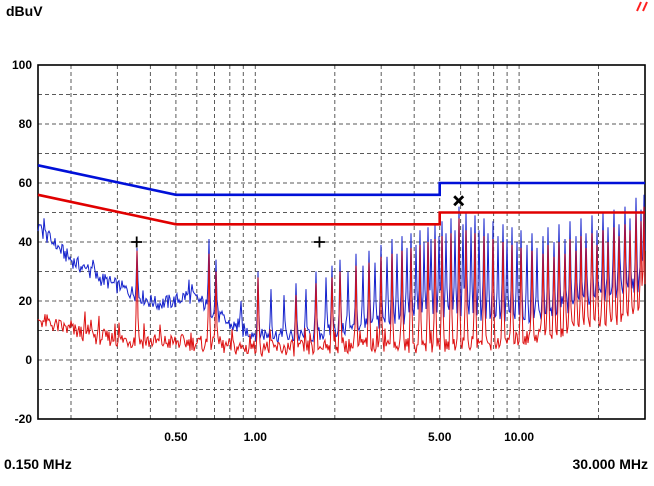 This screenshot has width=654, height=486. I want to click on y-tick-label: 80, so click(26, 124).